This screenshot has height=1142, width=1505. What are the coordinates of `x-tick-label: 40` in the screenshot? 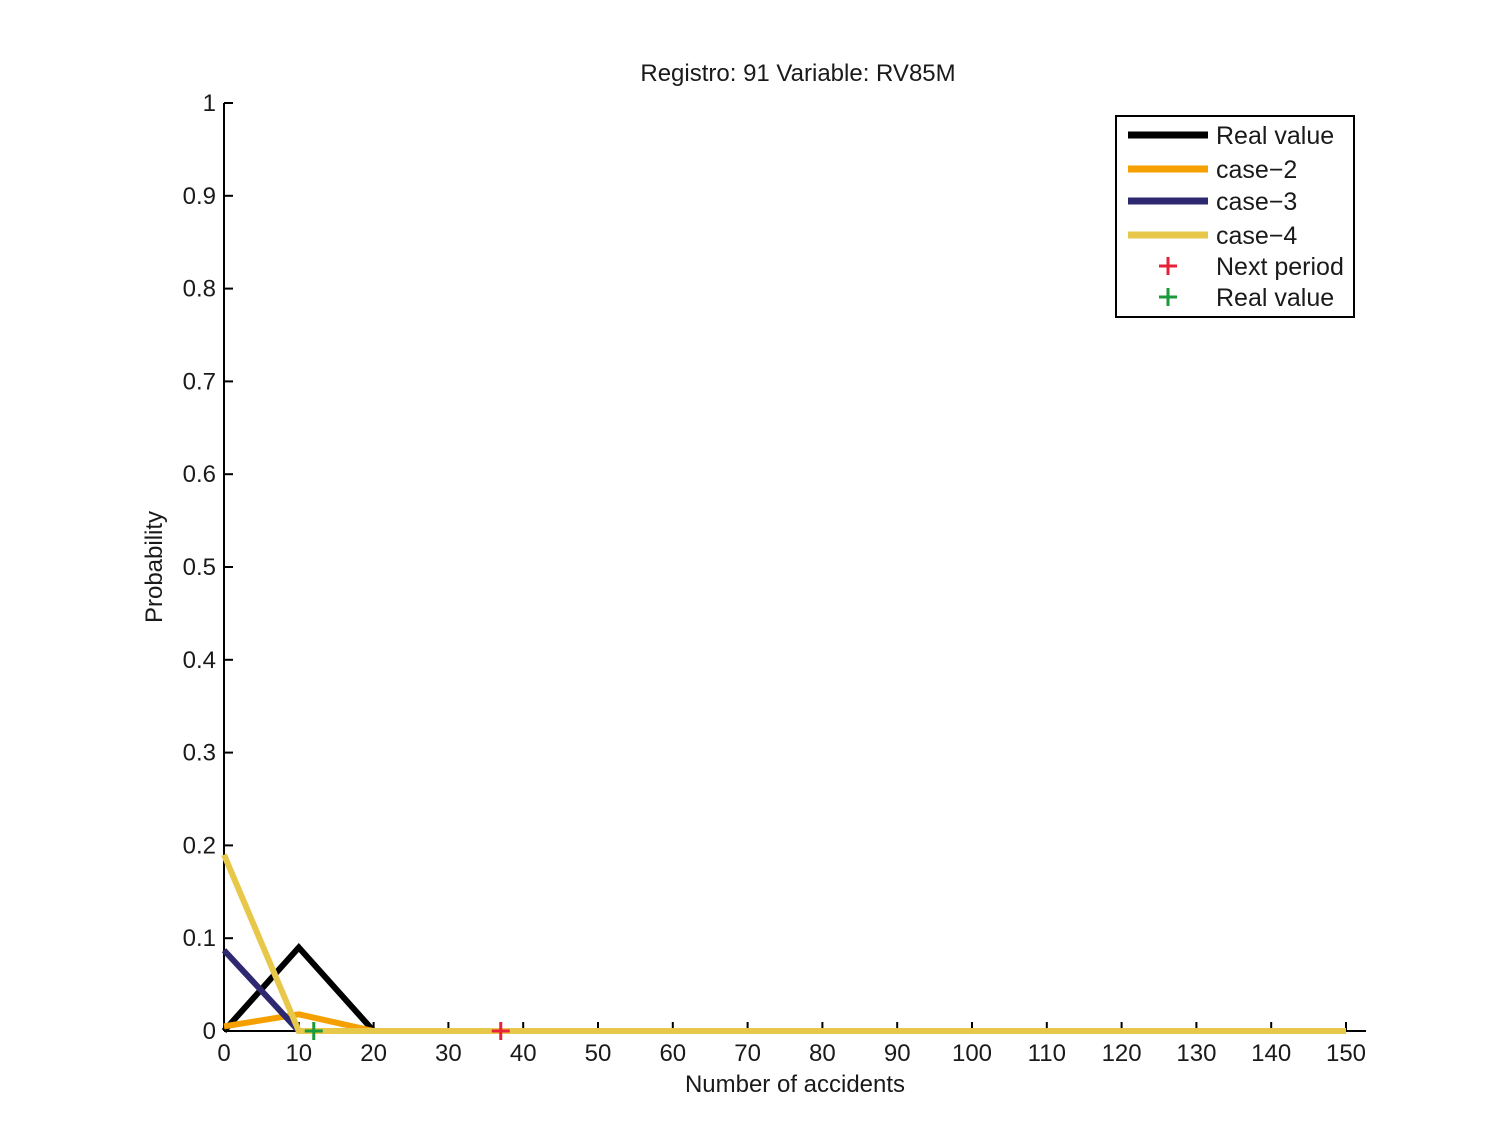 It's located at (523, 1053).